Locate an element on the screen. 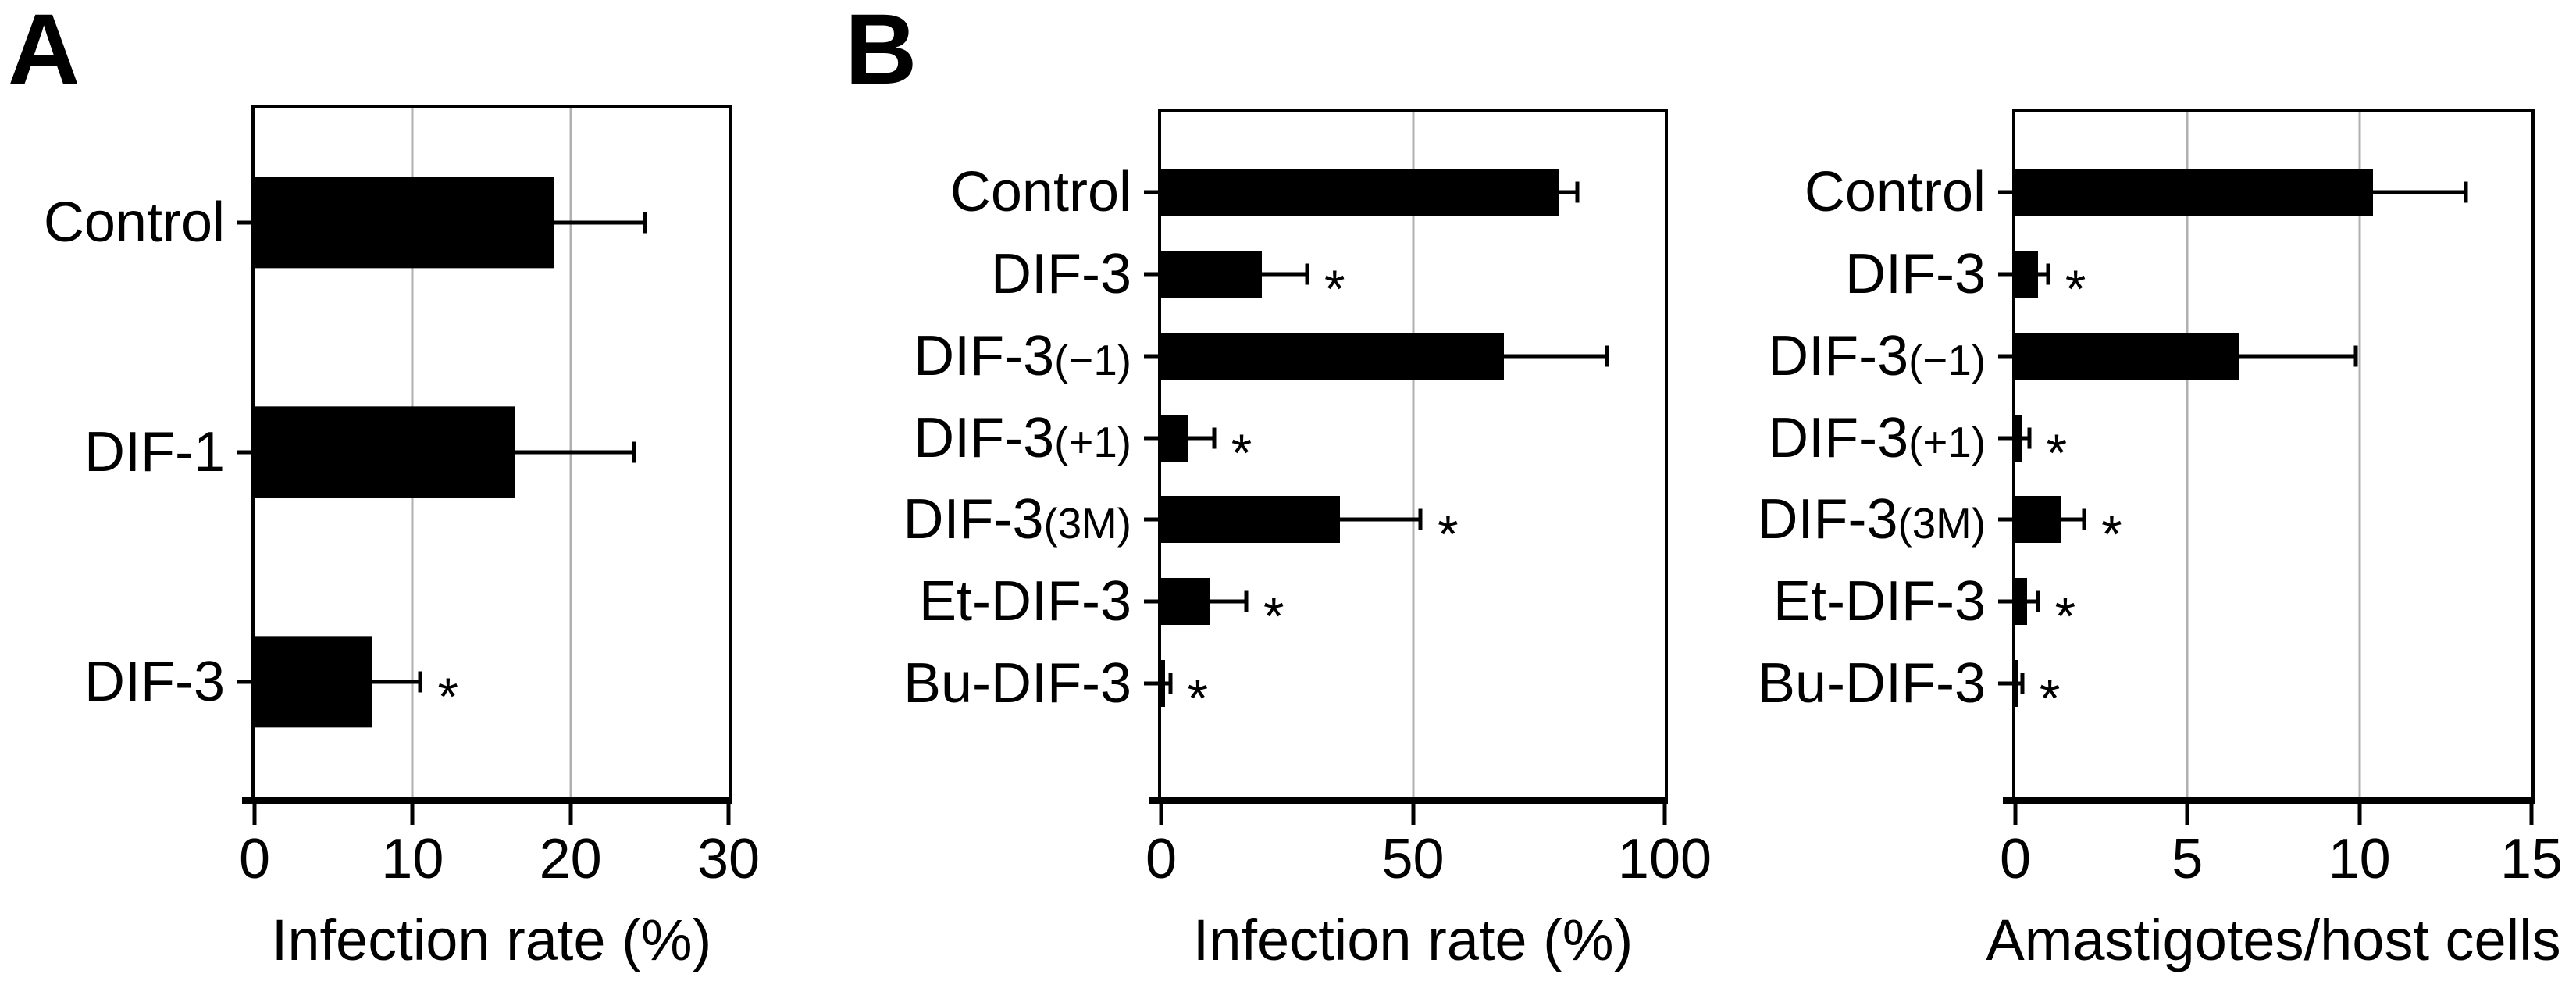 Image resolution: width=2576 pixels, height=999 pixels. x-axis-tick-label: 10 is located at coordinates (2360, 859).